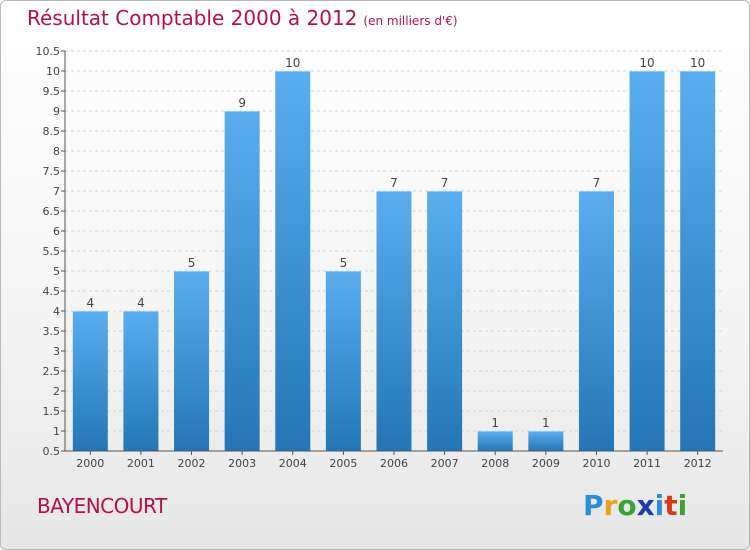 This screenshot has width=750, height=550. Describe the element at coordinates (646, 63) in the screenshot. I see `data-label-2011: 10` at that location.